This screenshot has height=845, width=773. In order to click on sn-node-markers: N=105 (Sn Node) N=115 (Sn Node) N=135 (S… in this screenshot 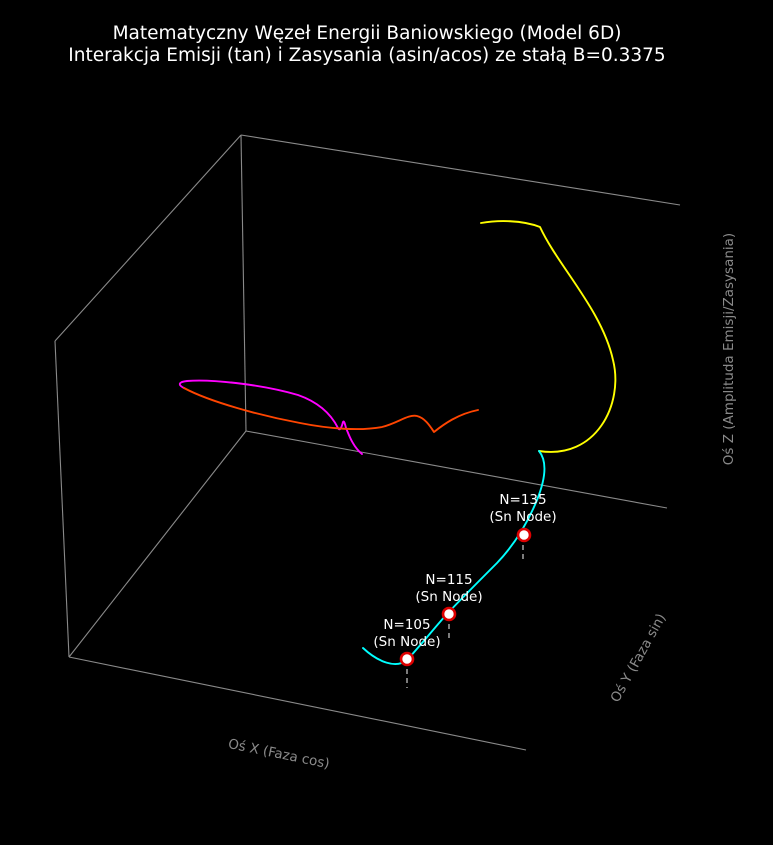, I will do `click(465, 590)`.